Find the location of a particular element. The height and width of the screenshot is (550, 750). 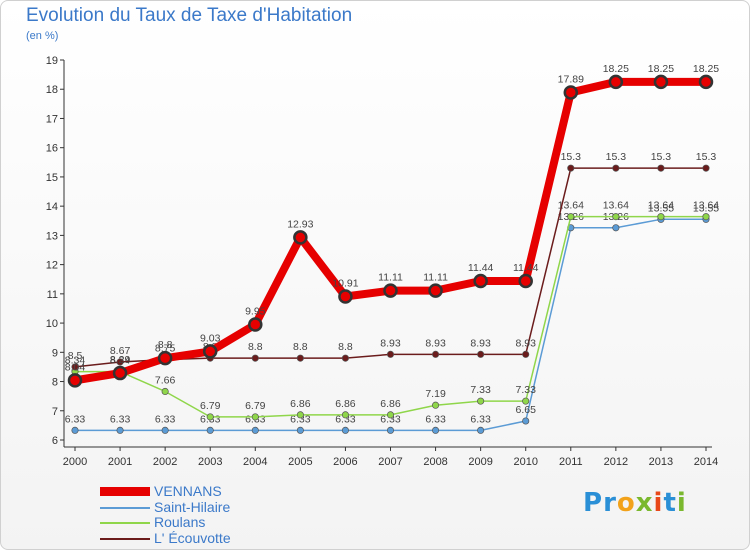

data-label: 13.64 is located at coordinates (571, 206).